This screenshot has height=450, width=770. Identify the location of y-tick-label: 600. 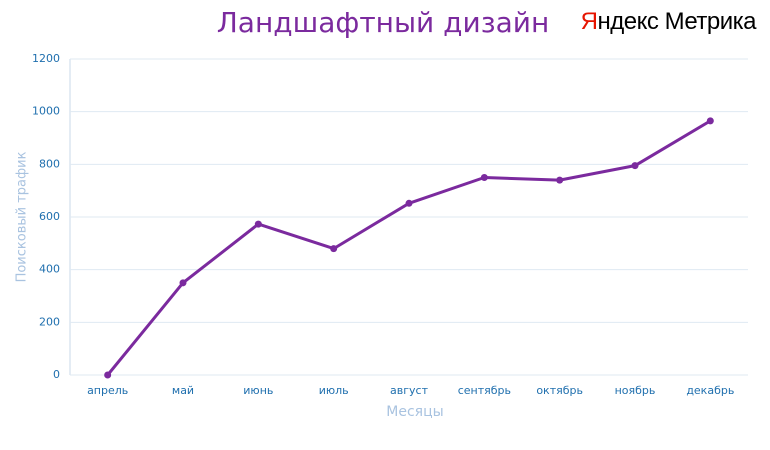
(49, 216).